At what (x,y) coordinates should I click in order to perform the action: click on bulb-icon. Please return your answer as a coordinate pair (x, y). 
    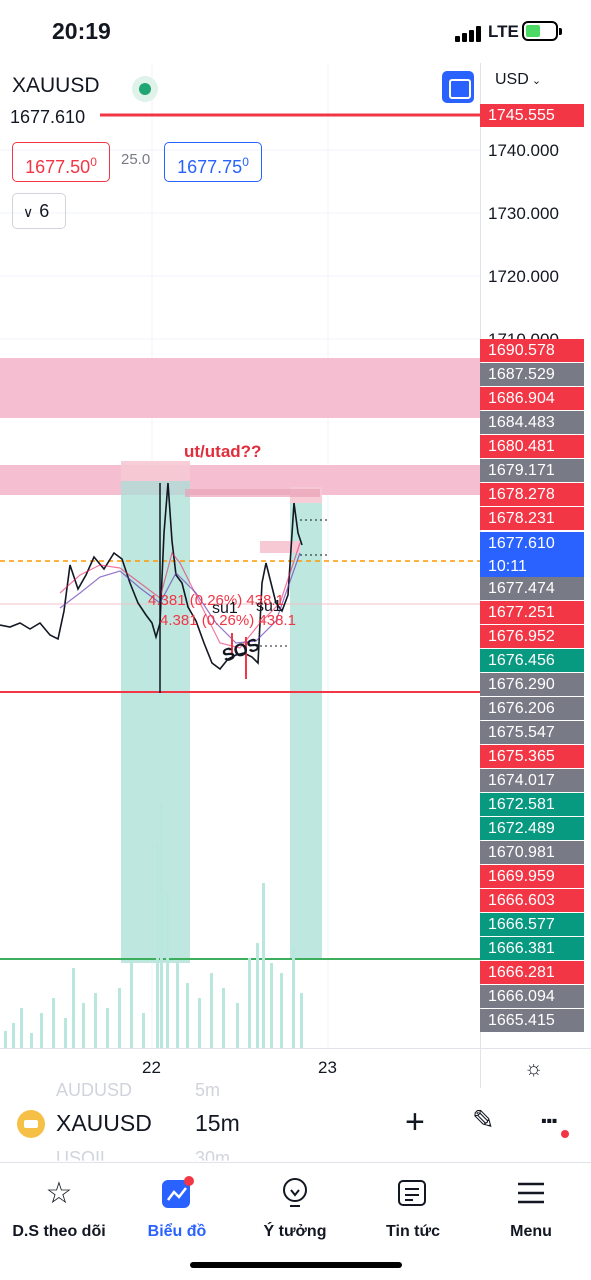
    Looking at the image, I should click on (295, 1193).